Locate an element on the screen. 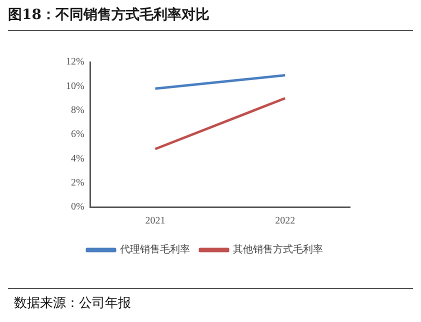 This screenshot has width=421, height=322. y-tick-label: 4% is located at coordinates (77, 158).